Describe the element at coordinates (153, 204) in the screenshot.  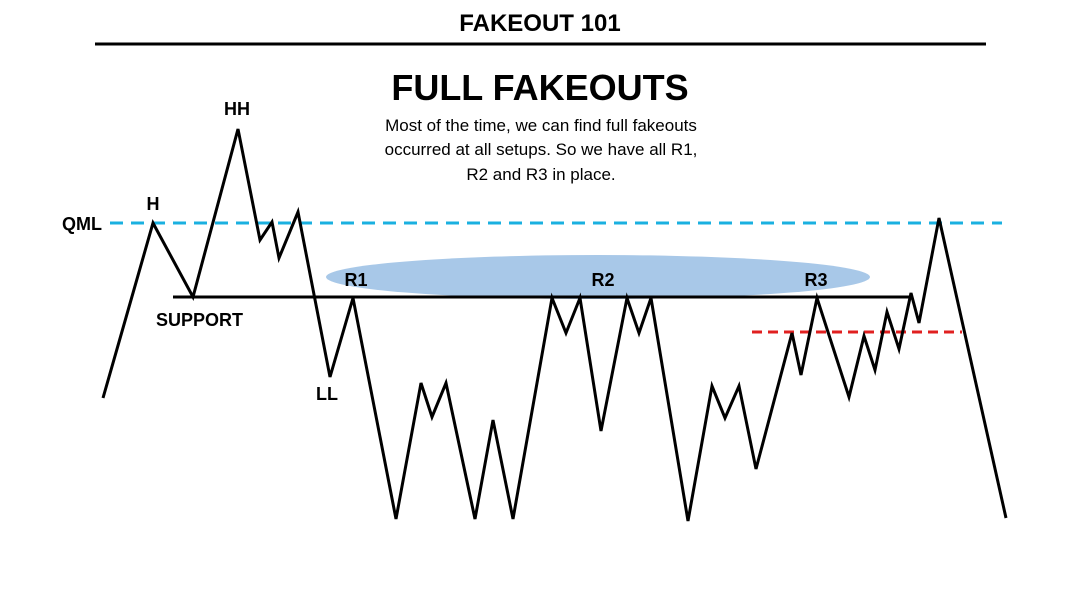
I see `h-label: H` at that location.